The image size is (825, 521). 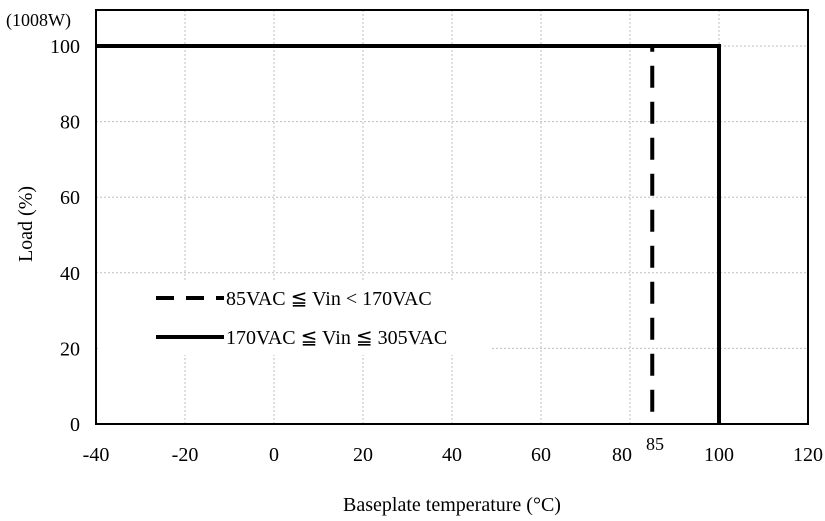 What do you see at coordinates (38, 20) in the screenshot?
I see `top-annotation: (1008W)` at bounding box center [38, 20].